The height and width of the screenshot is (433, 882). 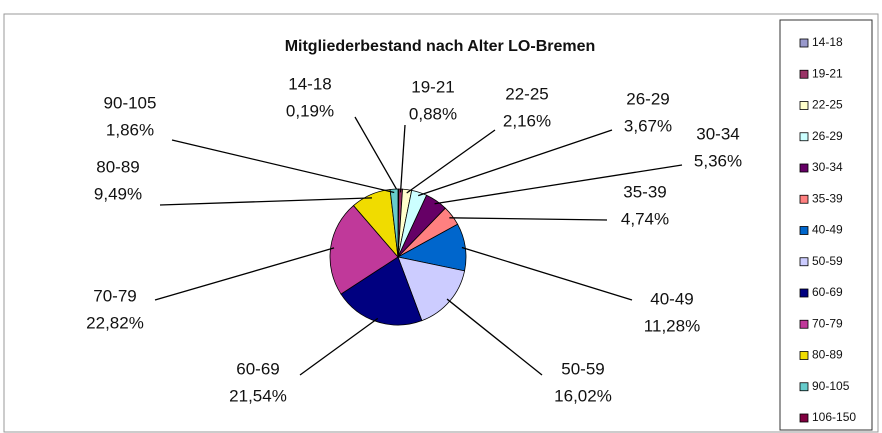 What do you see at coordinates (717, 133) in the screenshot?
I see `slice-label: 30-34` at bounding box center [717, 133].